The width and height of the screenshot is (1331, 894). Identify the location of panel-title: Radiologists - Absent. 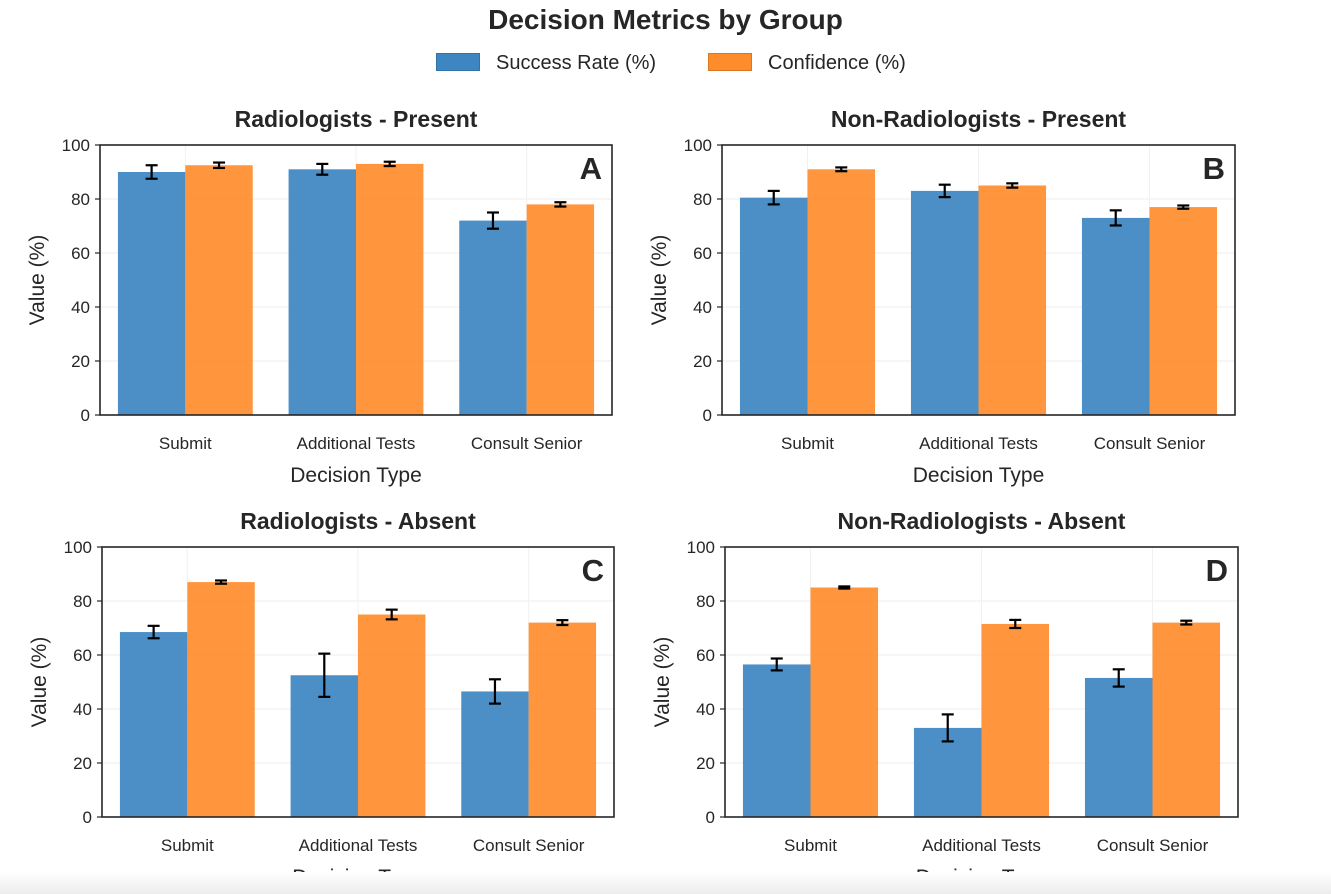
(358, 521).